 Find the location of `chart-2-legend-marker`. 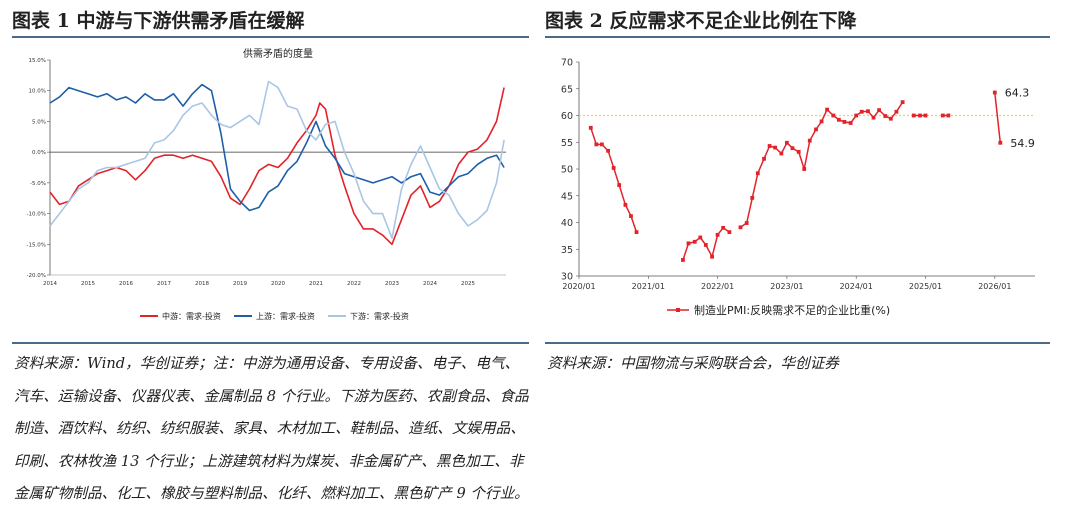

chart-2-legend-marker is located at coordinates (678, 310).